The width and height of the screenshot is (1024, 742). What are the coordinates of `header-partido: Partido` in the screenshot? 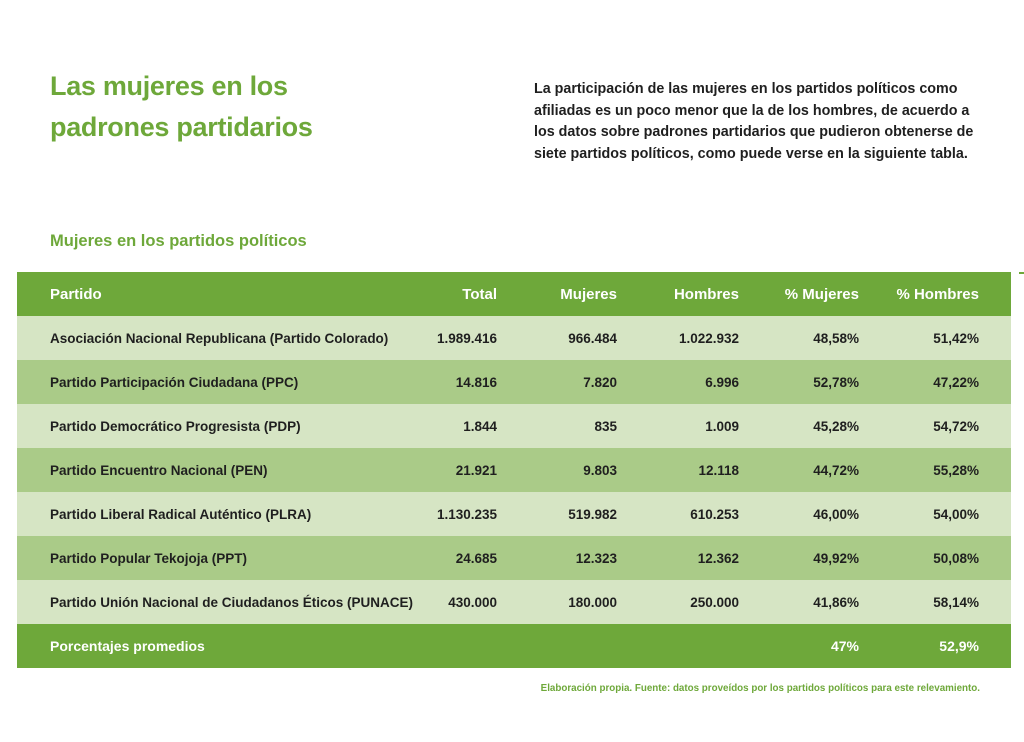 It's located at (219, 294).